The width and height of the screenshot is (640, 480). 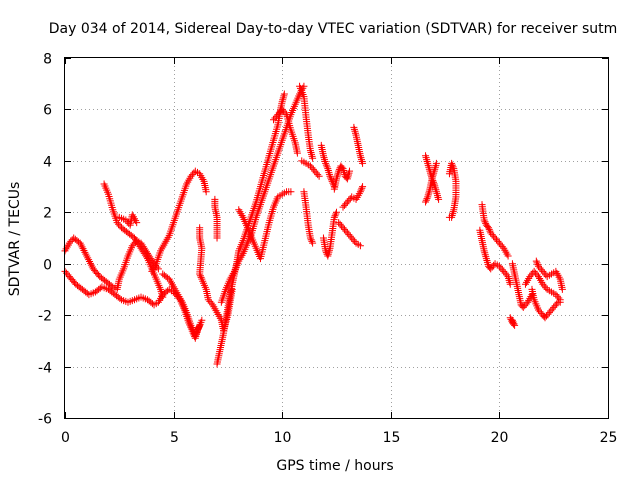 What do you see at coordinates (308, 217) in the screenshot?
I see `series-arc-n` at bounding box center [308, 217].